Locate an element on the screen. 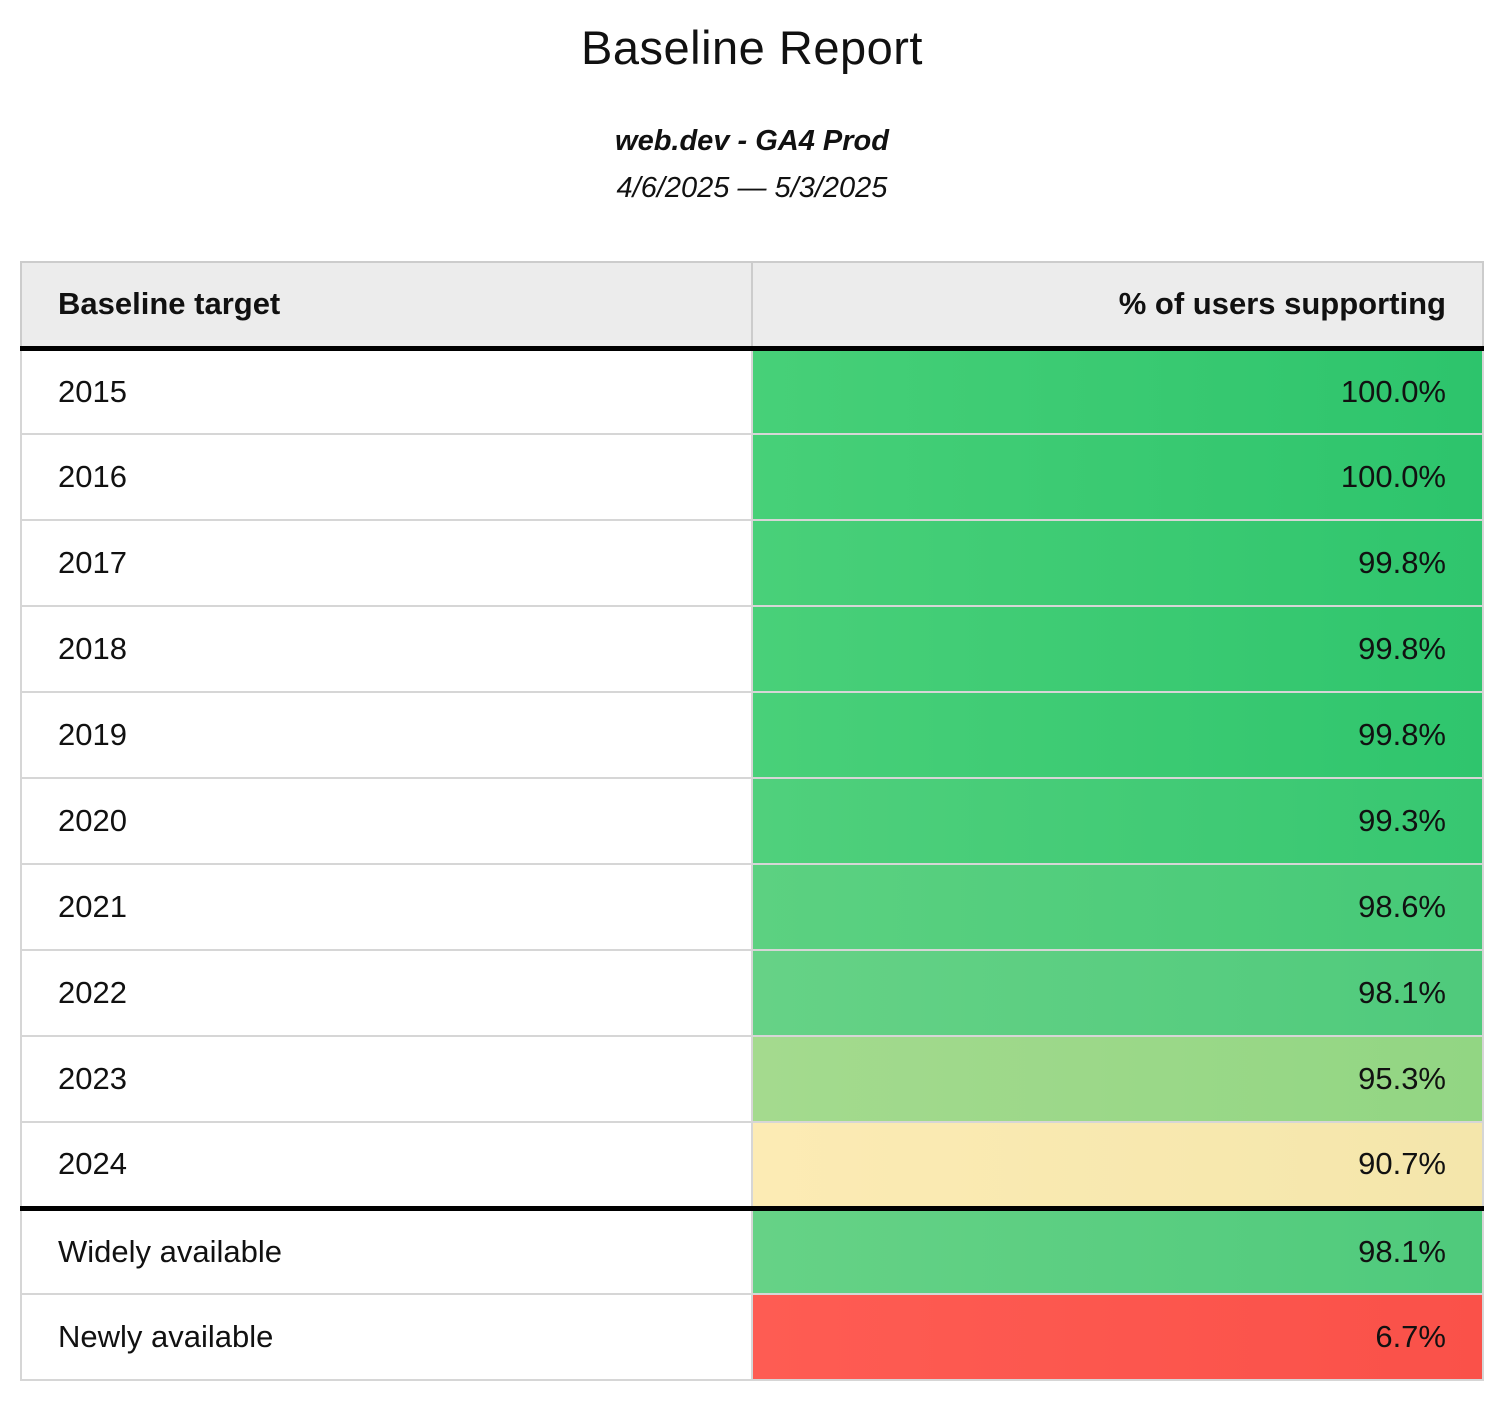 The image size is (1504, 1426). table-row: 2016 100.0% is located at coordinates (752, 477).